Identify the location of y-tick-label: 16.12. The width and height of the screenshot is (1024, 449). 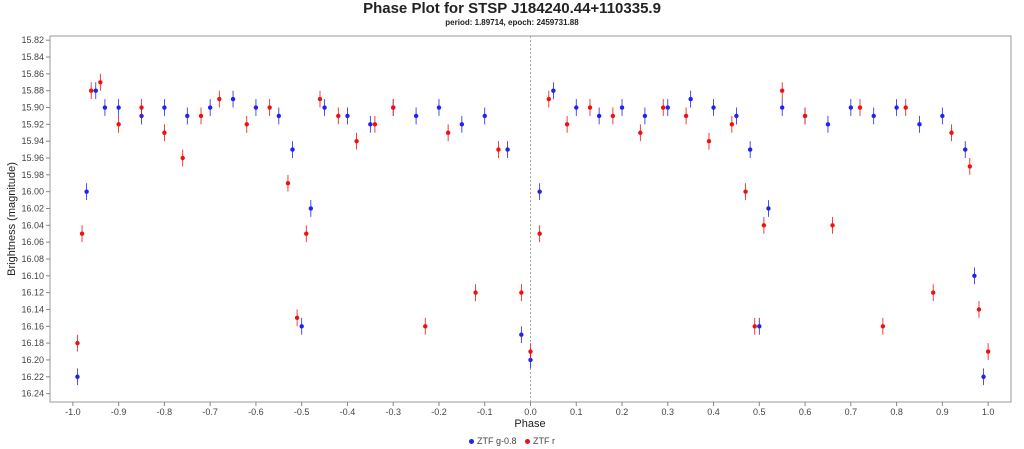
(32, 293).